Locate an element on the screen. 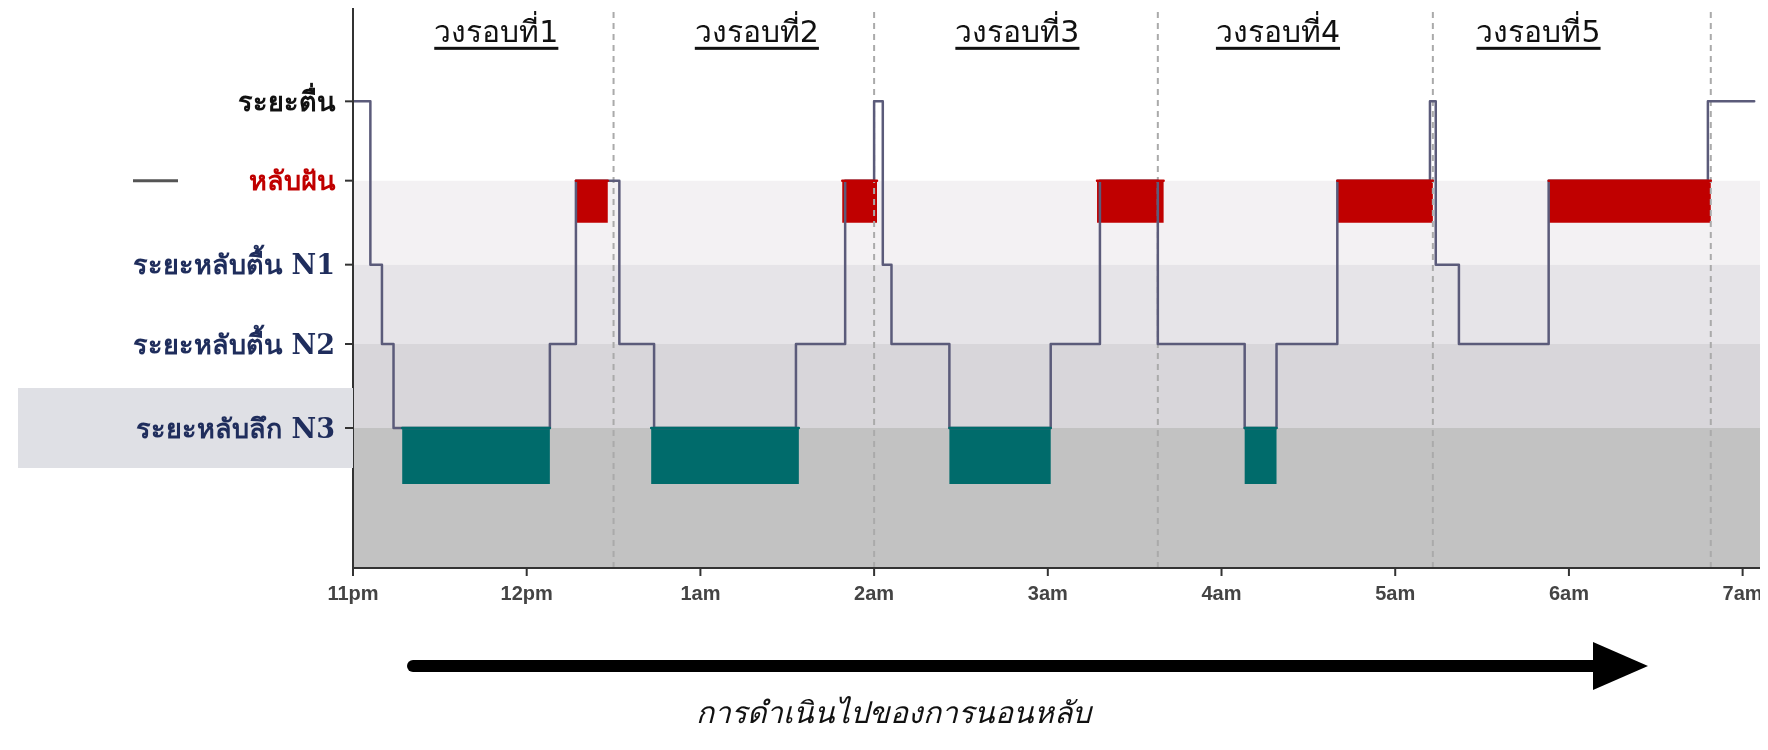 The height and width of the screenshot is (750, 1768). text: ระยะหลับตื้น N1 is located at coordinates (234, 262).